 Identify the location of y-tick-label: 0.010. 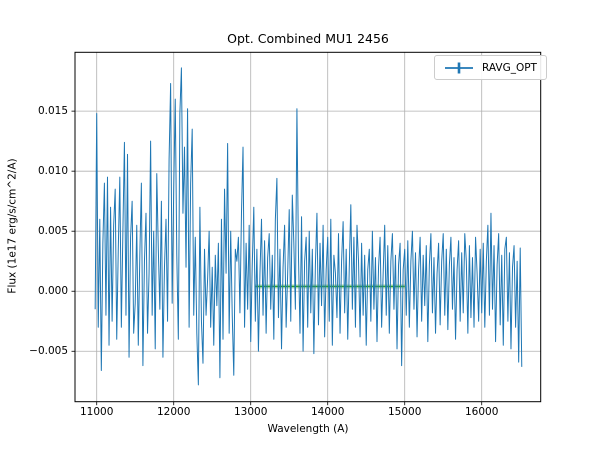
(52, 170).